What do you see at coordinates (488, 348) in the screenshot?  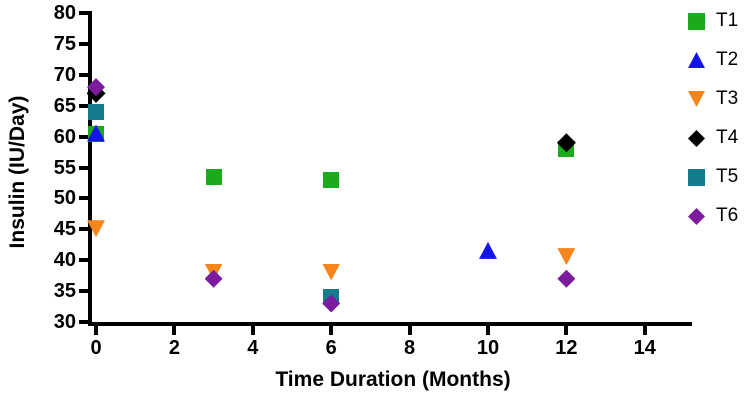 I see `x-tick-label: 10` at bounding box center [488, 348].